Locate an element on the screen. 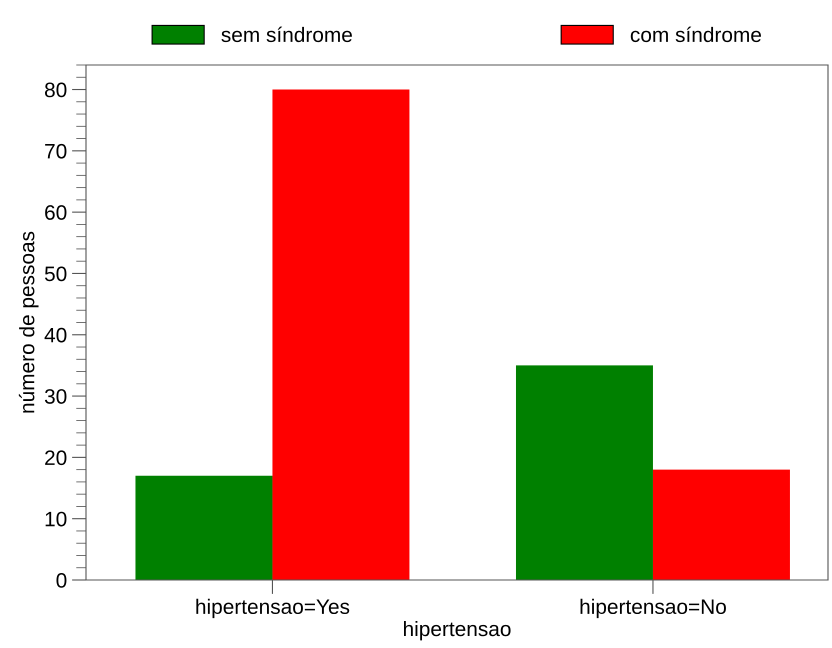  x-tick-label: hipertensao=Yes is located at coordinates (273, 608).